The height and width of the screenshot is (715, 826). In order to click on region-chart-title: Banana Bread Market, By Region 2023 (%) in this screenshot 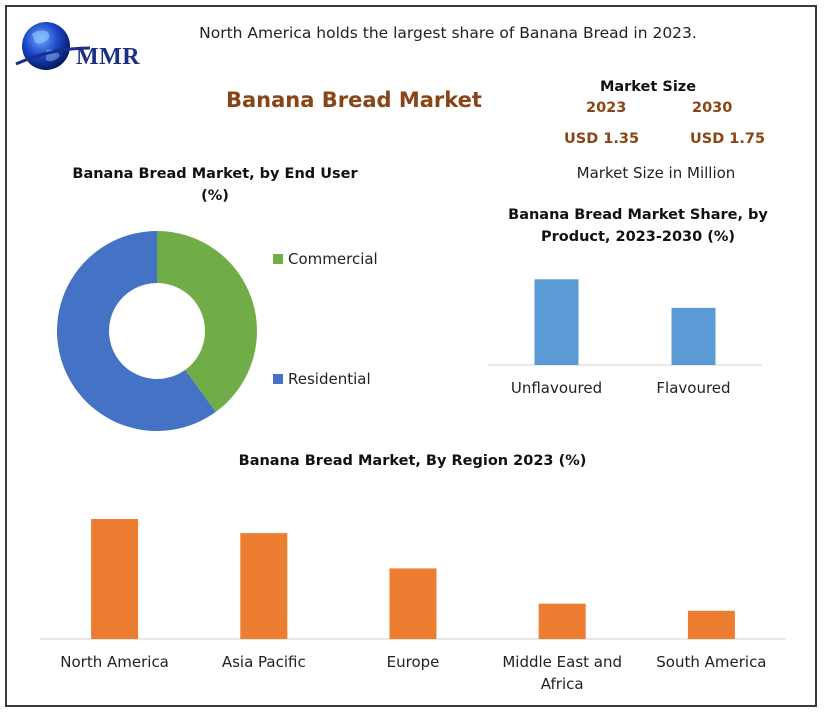, I will do `click(412, 461)`.